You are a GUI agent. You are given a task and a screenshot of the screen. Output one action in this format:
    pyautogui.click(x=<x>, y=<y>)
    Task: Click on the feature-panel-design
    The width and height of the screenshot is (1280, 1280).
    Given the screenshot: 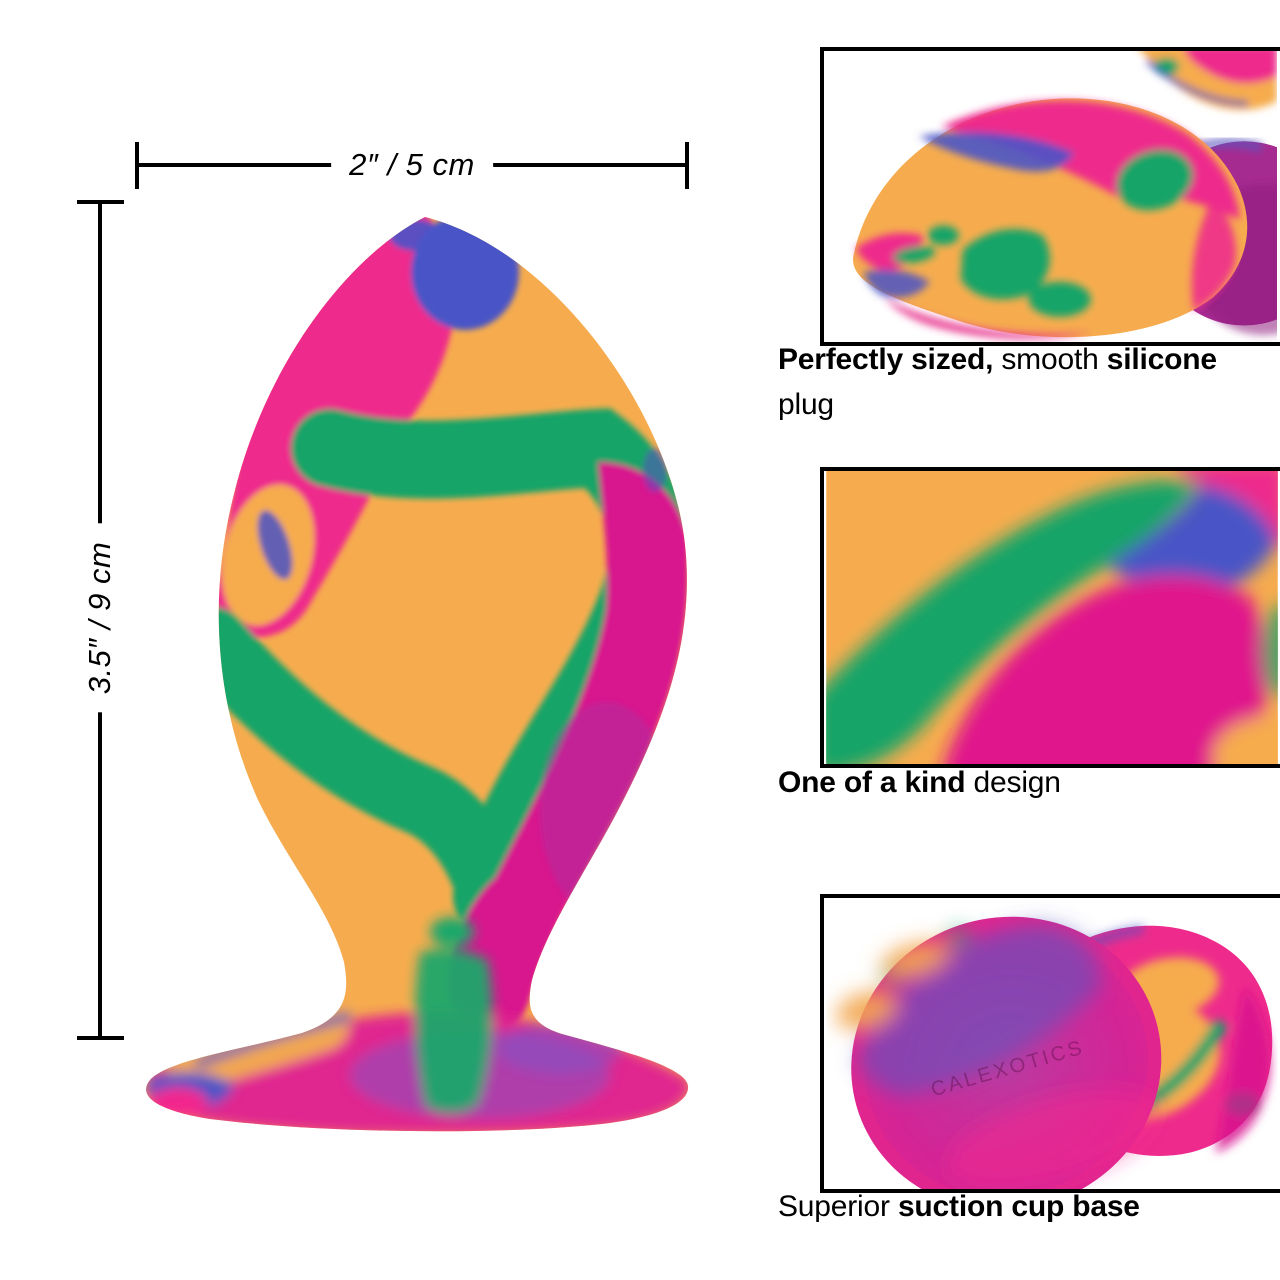 What is the action you would take?
    pyautogui.click(x=1050, y=617)
    